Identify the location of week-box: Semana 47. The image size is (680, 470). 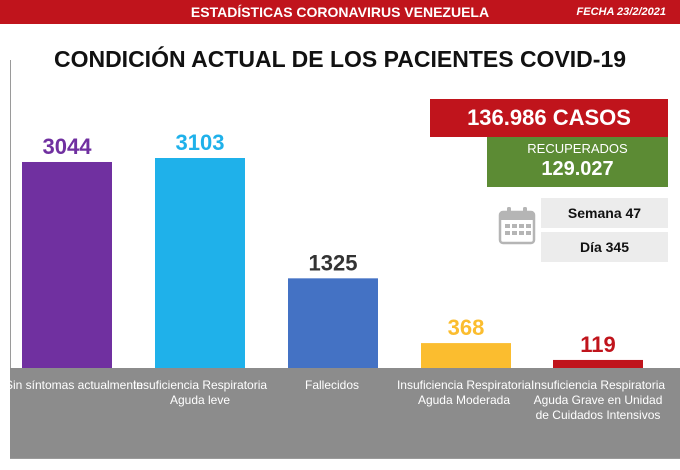
(604, 213).